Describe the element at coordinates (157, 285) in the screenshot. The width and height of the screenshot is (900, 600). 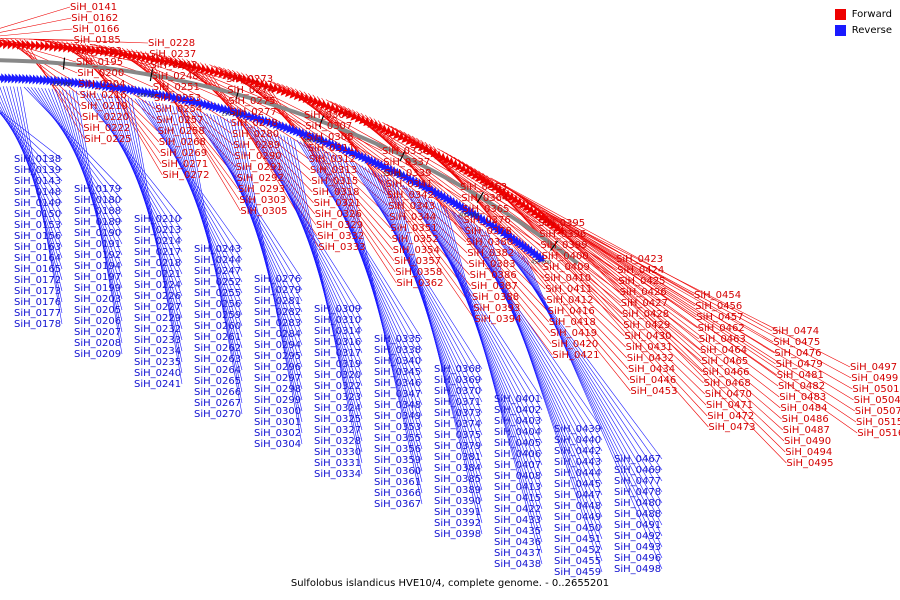
I see `reverse-gene-label: SiH_0224` at that location.